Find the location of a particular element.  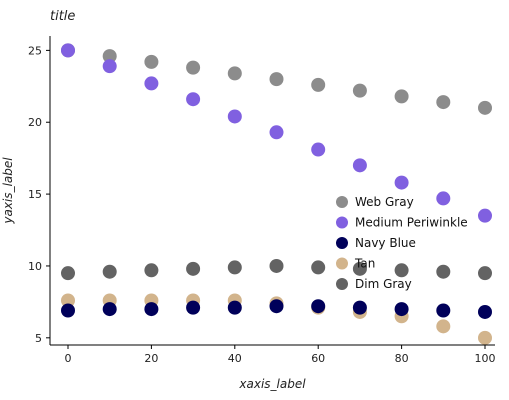

legend-item-web-gray: Web Gray is located at coordinates (375, 202).